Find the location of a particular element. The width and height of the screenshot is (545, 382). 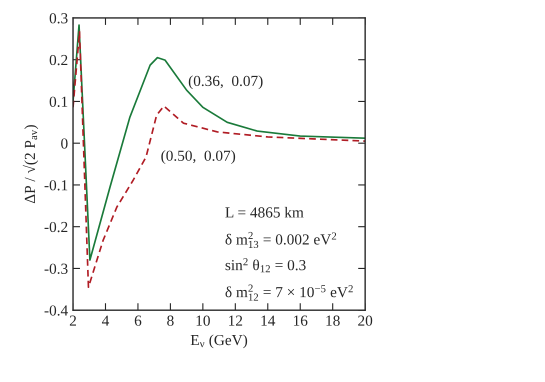

y-tick-label: -0.2 is located at coordinates (56, 227).